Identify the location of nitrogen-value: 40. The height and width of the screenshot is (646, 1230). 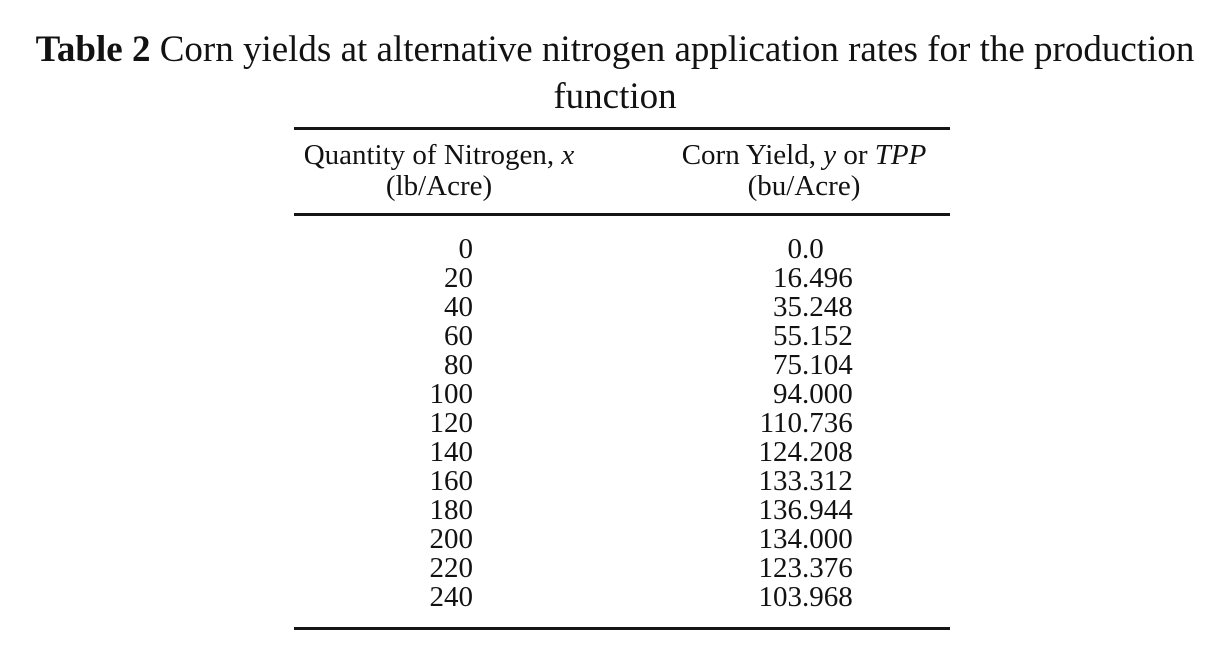
(458, 307).